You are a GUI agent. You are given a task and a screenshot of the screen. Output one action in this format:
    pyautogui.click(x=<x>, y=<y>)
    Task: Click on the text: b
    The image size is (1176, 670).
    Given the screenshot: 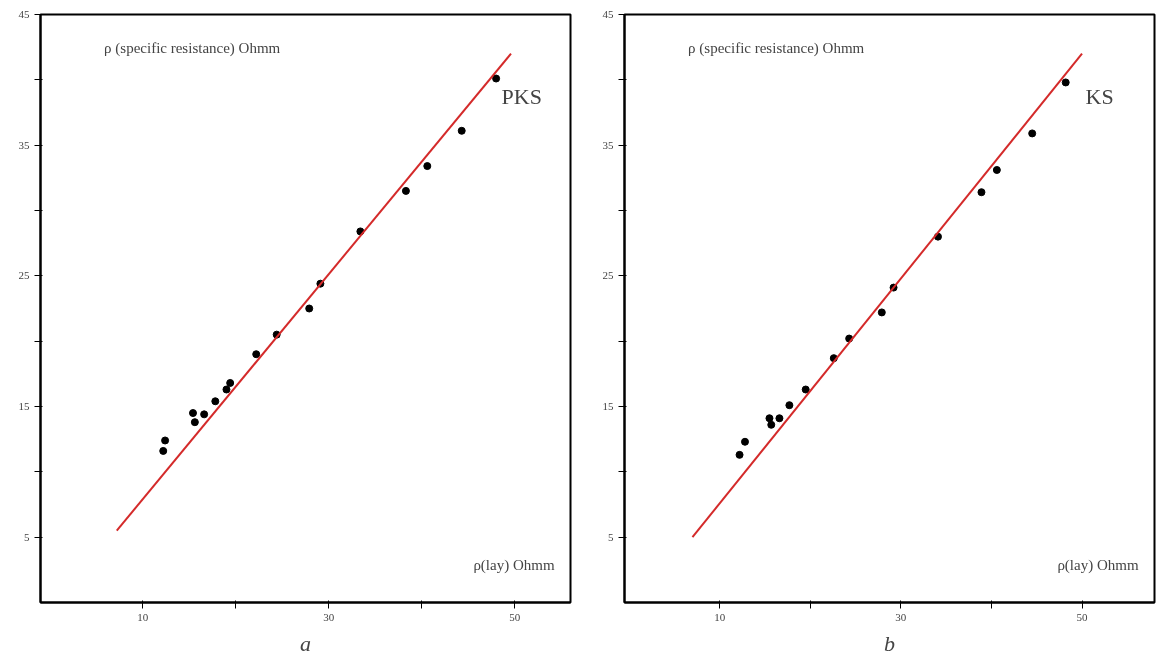 What is the action you would take?
    pyautogui.click(x=889, y=643)
    